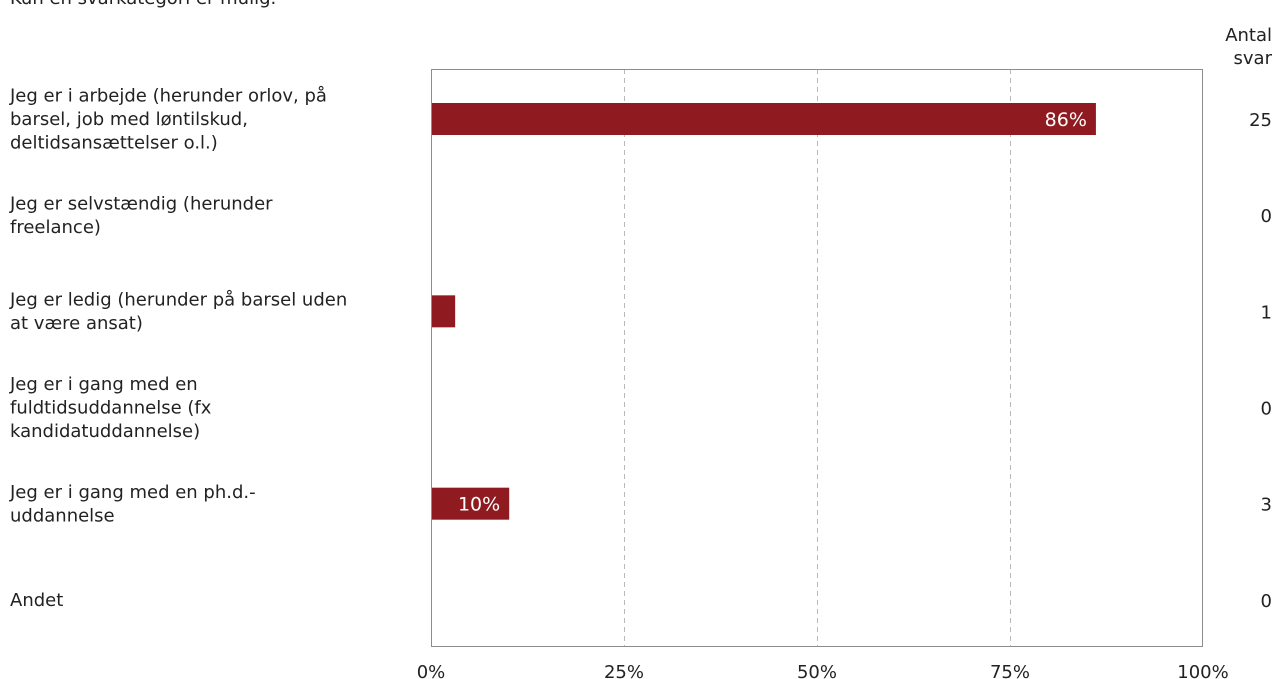  What do you see at coordinates (624, 670) in the screenshot?
I see `x-tick-label: 25%` at bounding box center [624, 670].